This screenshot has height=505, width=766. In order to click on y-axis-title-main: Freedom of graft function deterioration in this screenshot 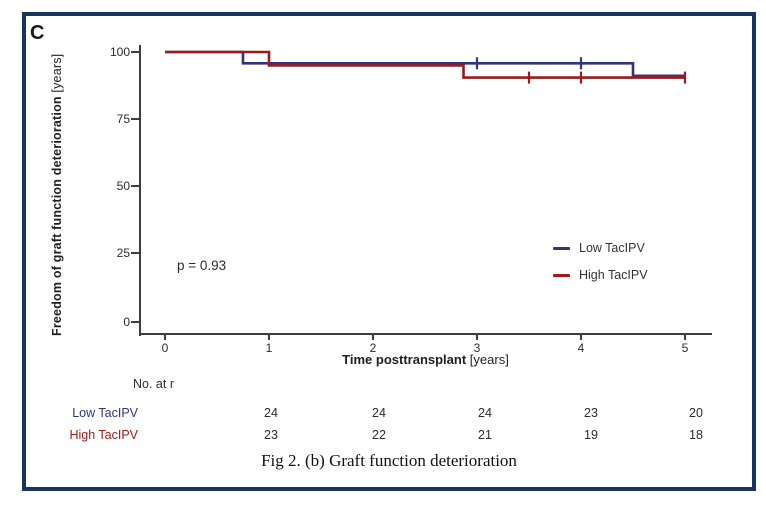, I will do `click(57, 216)`.